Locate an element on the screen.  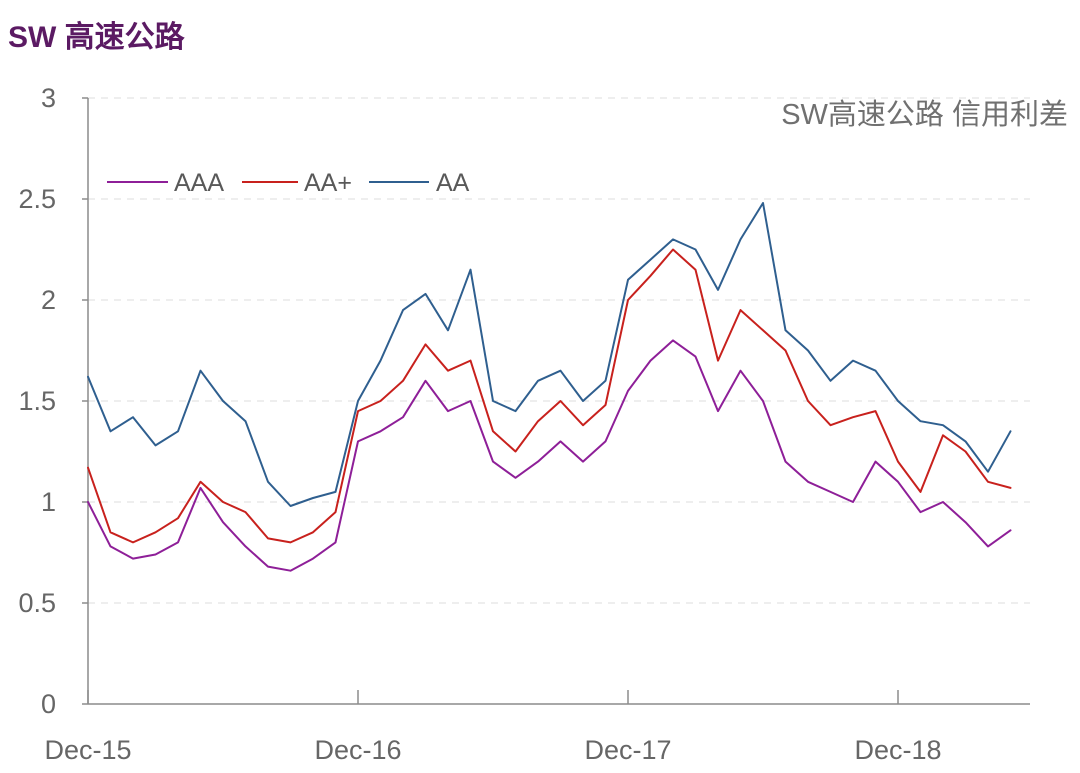
chart-title: SW高速公路 信用利差 is located at coordinates (924, 114).